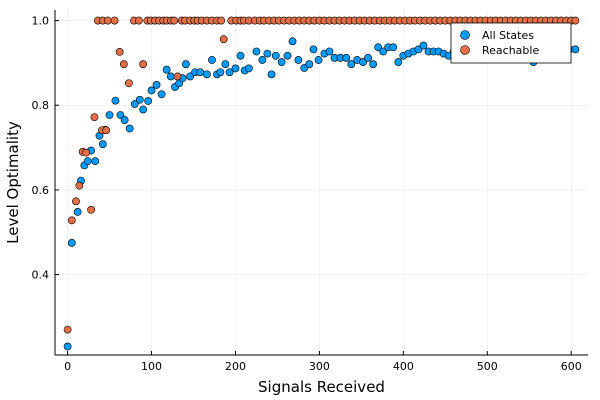 The image size is (600, 400). What do you see at coordinates (41, 190) in the screenshot?
I see `y-tick-label: 0.6` at bounding box center [41, 190].